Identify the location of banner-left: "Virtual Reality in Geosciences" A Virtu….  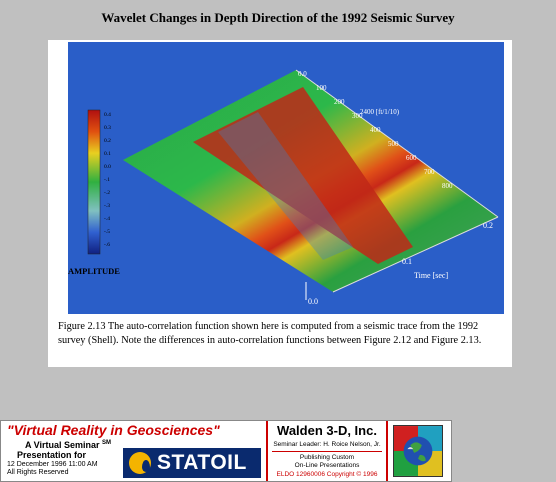
(134, 451).